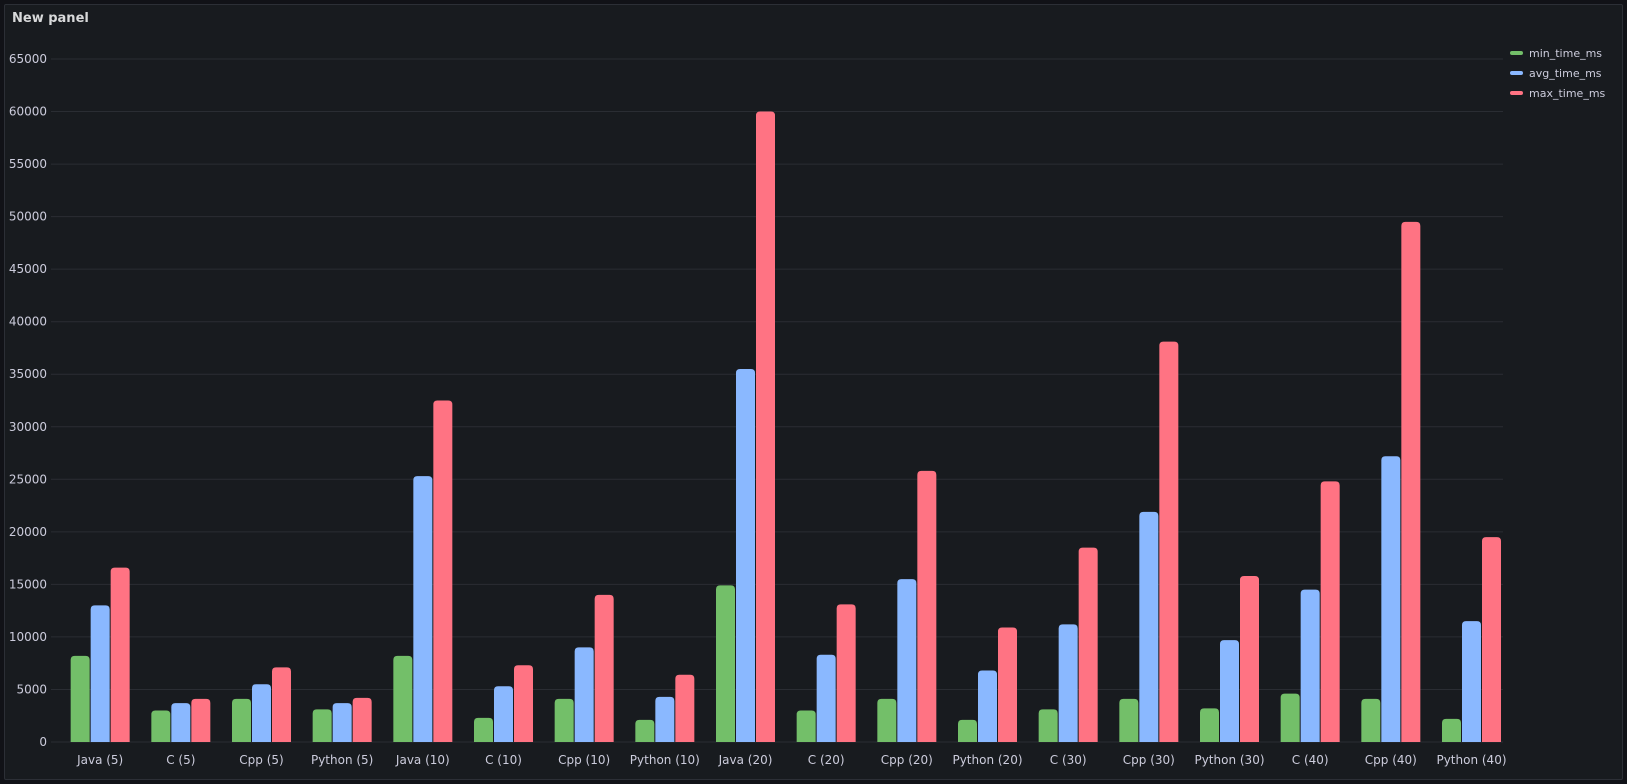  I want to click on y-tick-label: 50000, so click(28, 217).